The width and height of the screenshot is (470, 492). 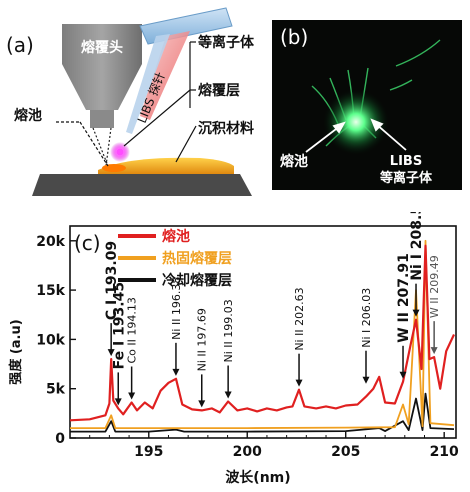 I want to click on peak-label: Ni II 196.38, so click(x=176, y=308).